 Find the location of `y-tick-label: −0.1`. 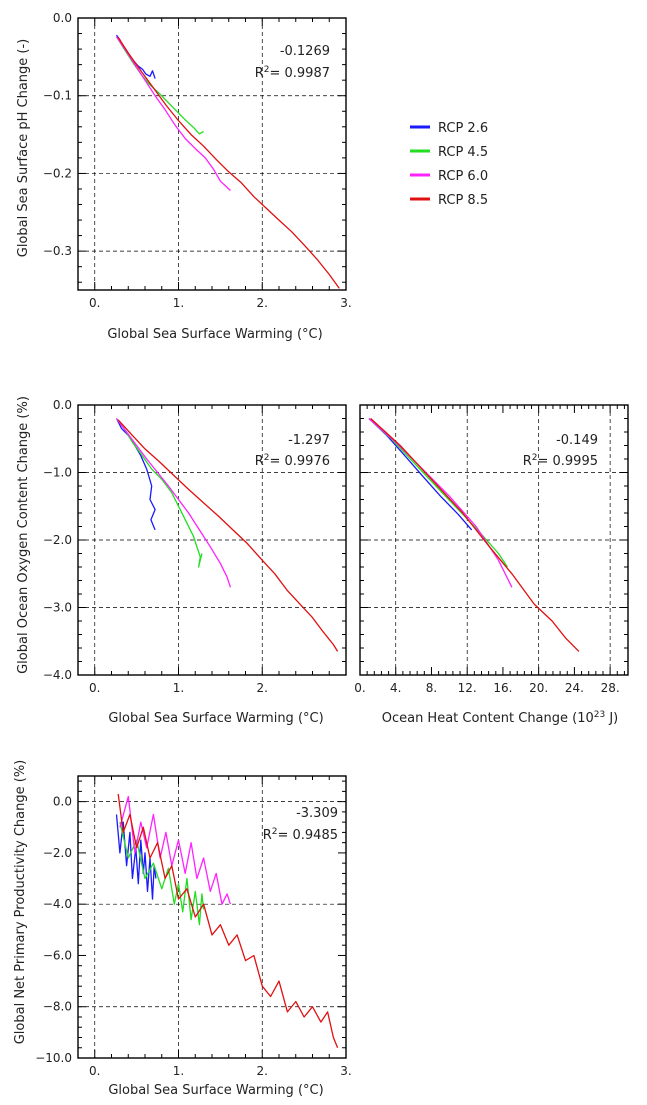

y-tick-label: −0.1 is located at coordinates (57, 96).